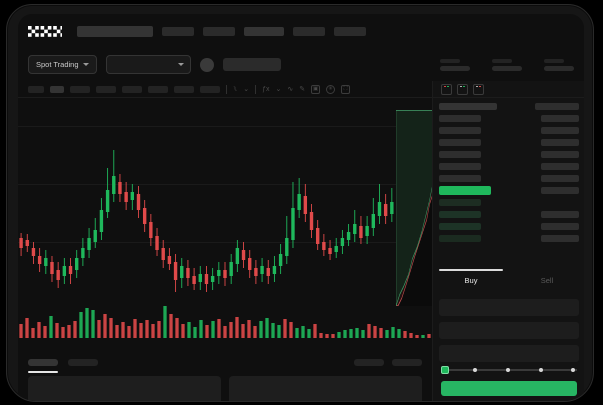 The height and width of the screenshot is (405, 603). What do you see at coordinates (148, 64) in the screenshot?
I see `trading-pair-select` at bounding box center [148, 64].